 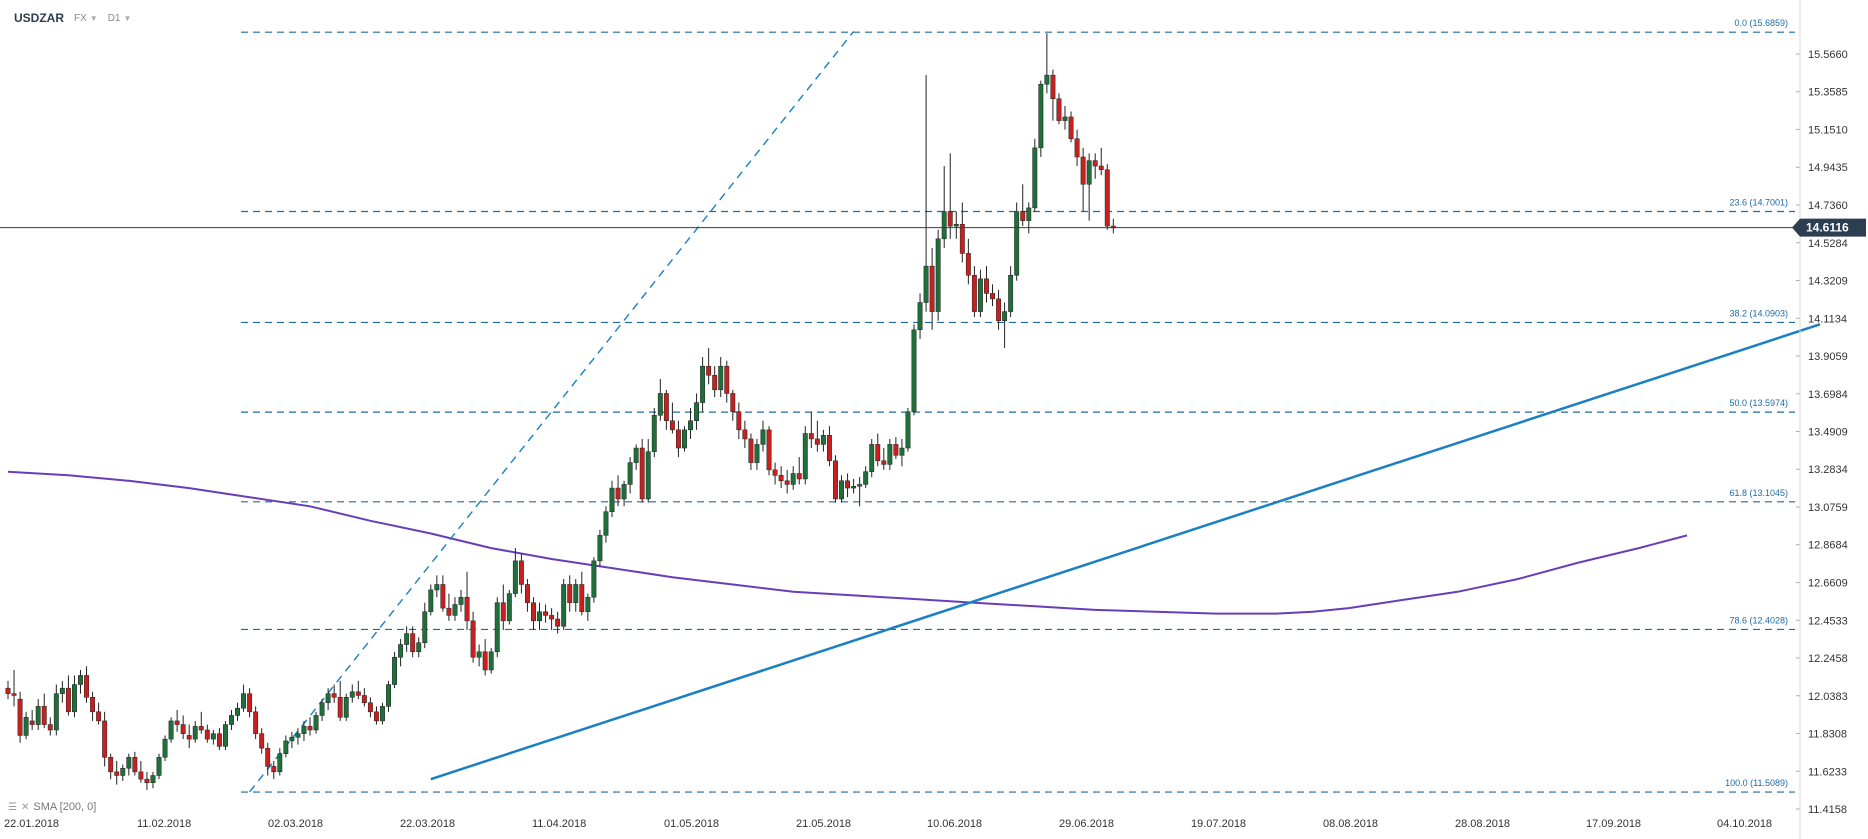 I want to click on y-tick-label: 12.6609, so click(x=1828, y=583).